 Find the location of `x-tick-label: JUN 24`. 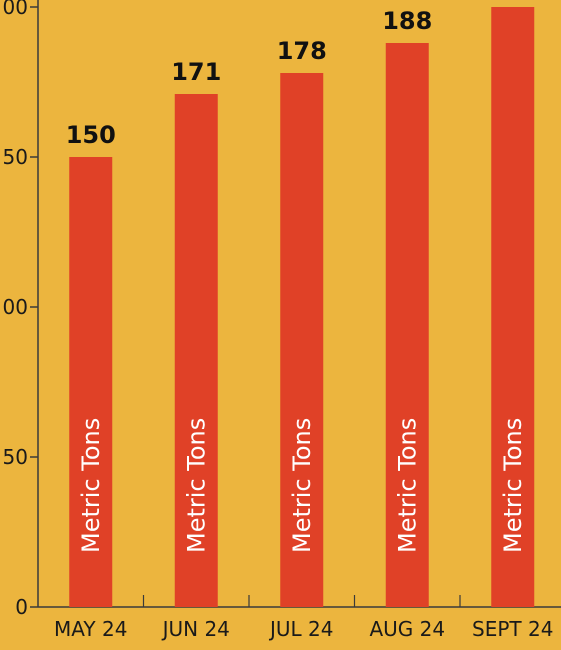

x-tick-label: JUN 24 is located at coordinates (195, 629).